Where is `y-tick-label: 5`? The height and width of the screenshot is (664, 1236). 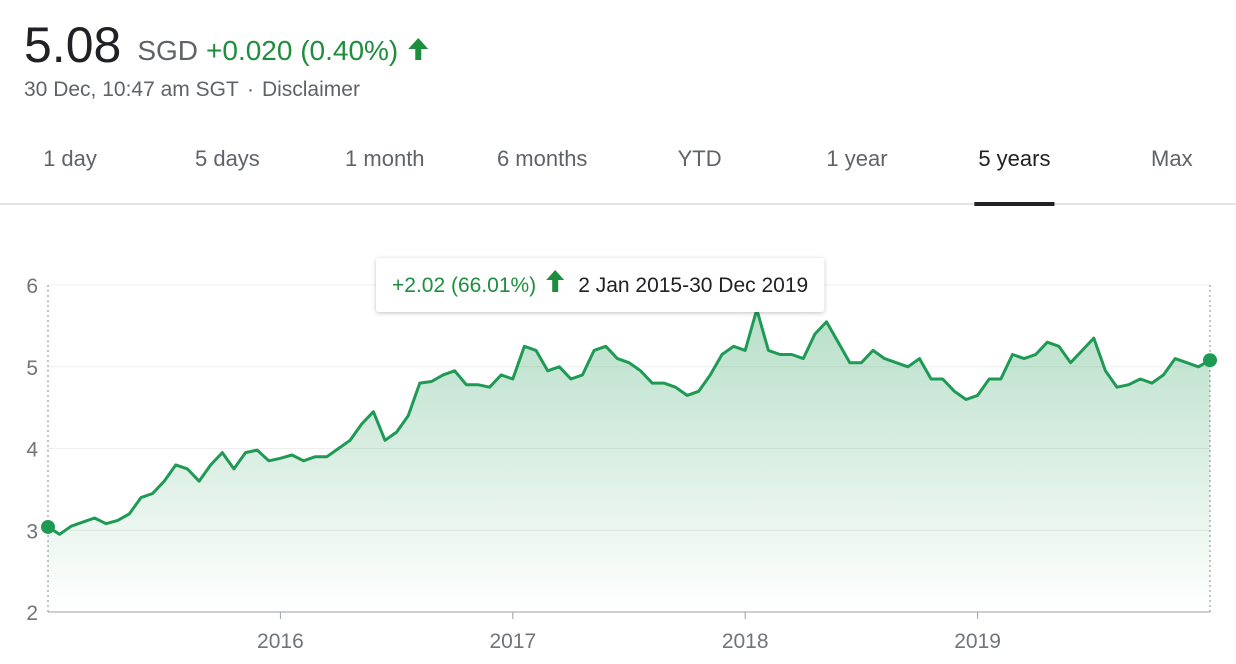
y-tick-label: 5 is located at coordinates (32, 368).